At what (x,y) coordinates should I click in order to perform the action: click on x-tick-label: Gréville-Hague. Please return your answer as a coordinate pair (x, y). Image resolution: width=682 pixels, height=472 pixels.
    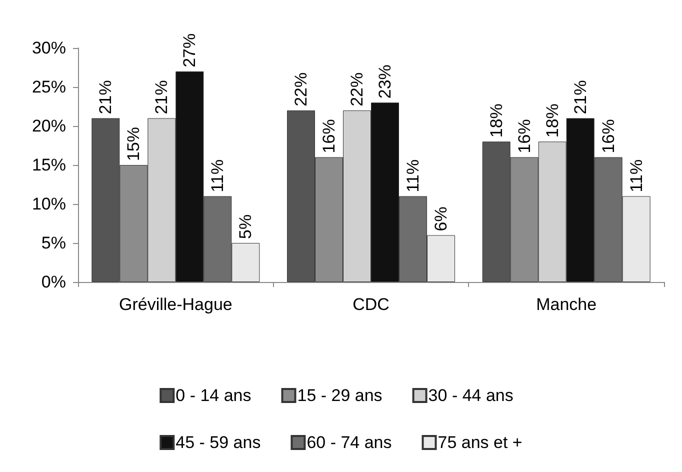
    Looking at the image, I should click on (175, 304).